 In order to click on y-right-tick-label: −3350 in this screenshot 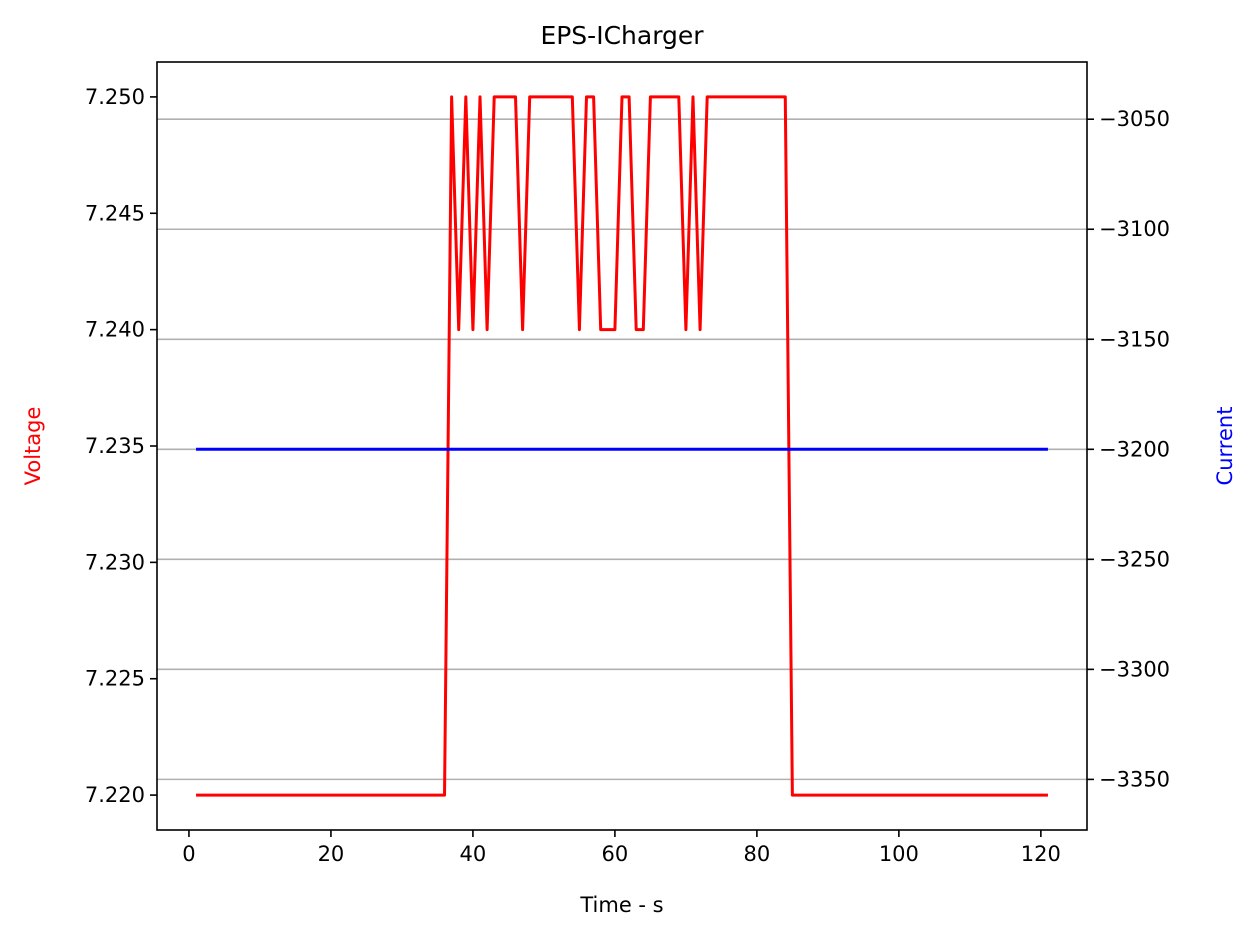, I will do `click(1134, 779)`.